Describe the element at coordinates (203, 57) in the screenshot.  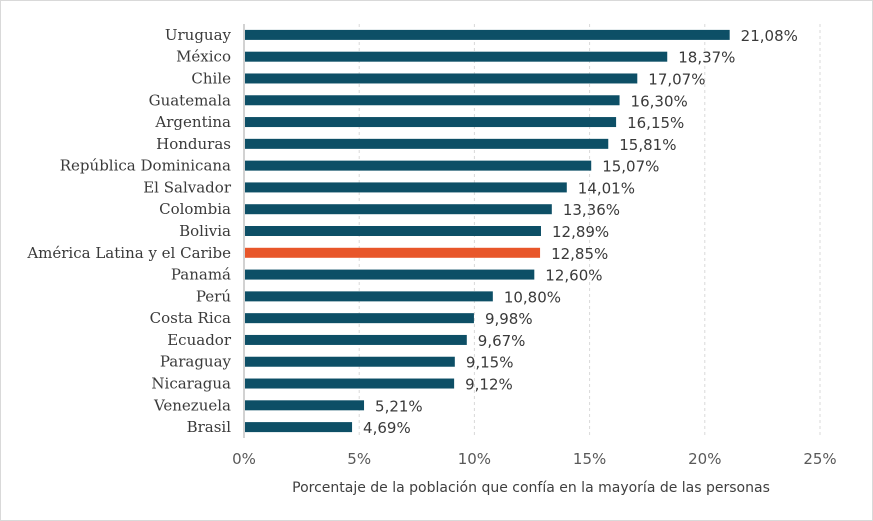
I see `category-label: México` at that location.